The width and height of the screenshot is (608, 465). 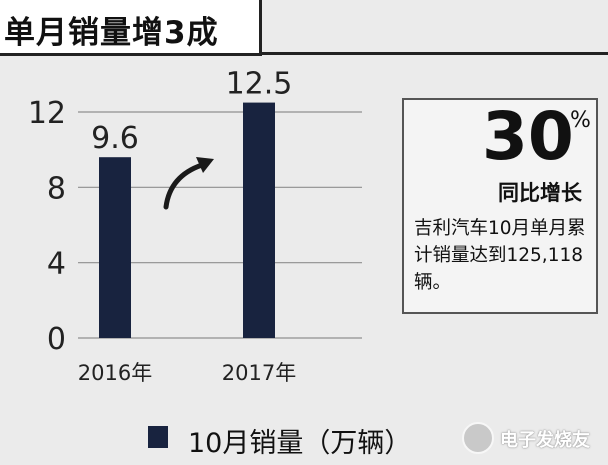 I want to click on page-title: 单月销量增3成, so click(x=111, y=33).